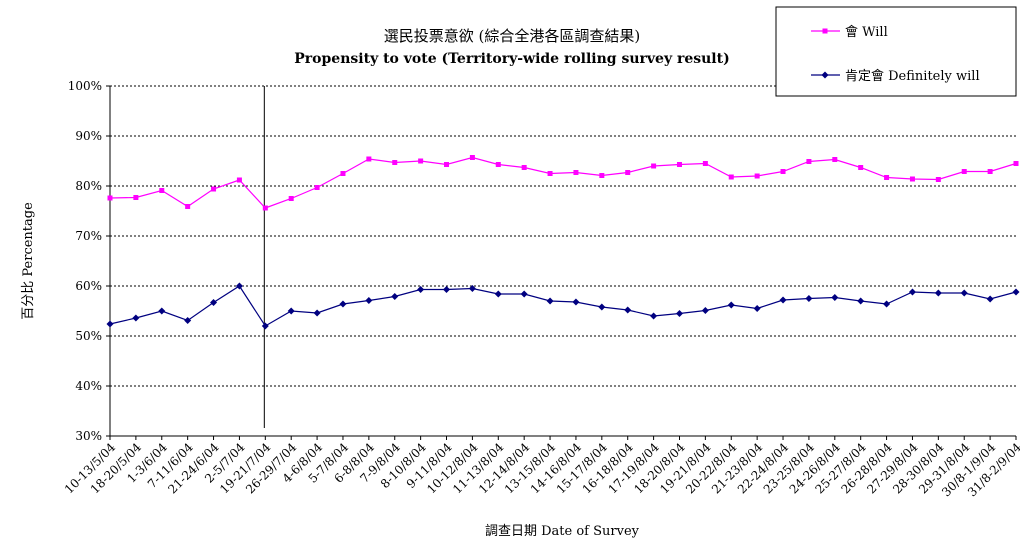 This screenshot has width=1020, height=560. I want to click on legend: 會 Will 肯定會 Definitely will, so click(896, 51).